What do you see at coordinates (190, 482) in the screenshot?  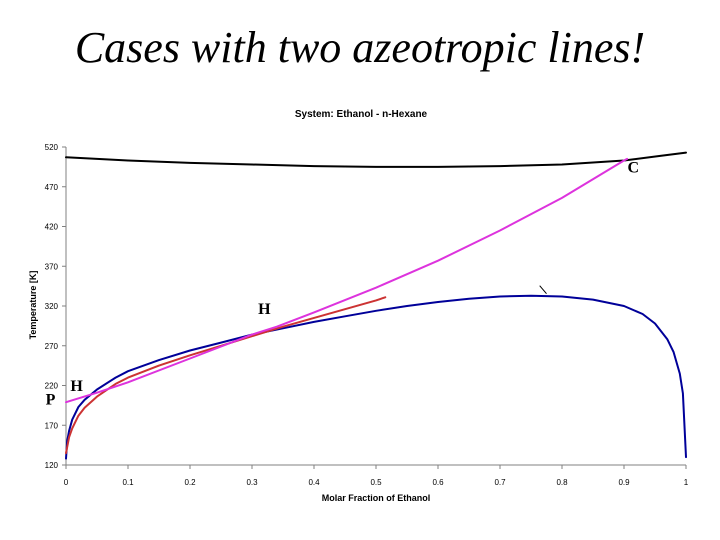 I see `x-tick-label: 0.2` at bounding box center [190, 482].